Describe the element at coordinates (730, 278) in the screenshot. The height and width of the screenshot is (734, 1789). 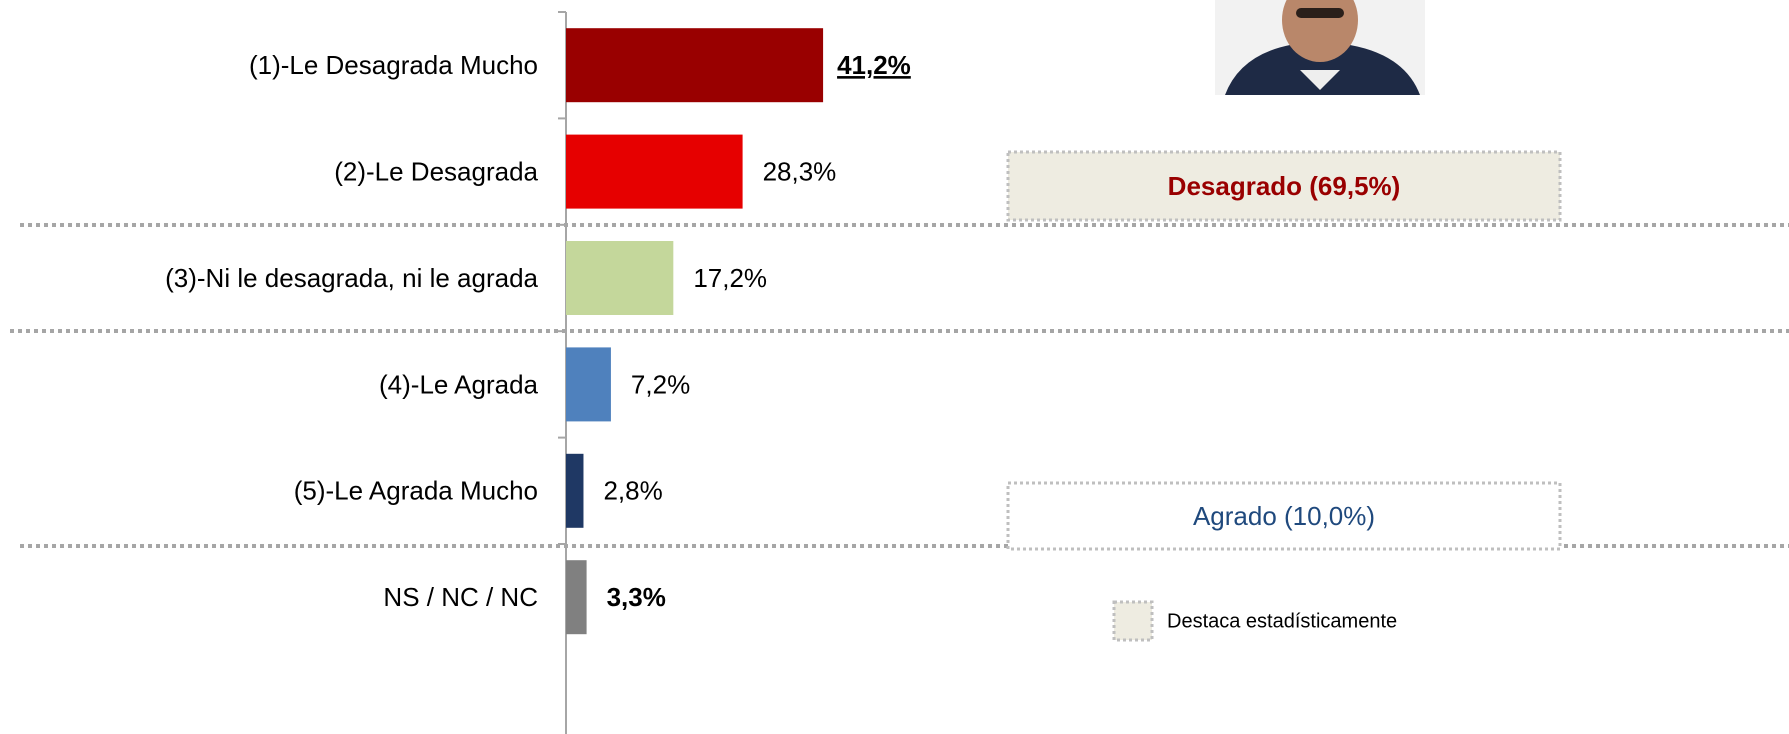
I see `value-label: 17,2%` at that location.